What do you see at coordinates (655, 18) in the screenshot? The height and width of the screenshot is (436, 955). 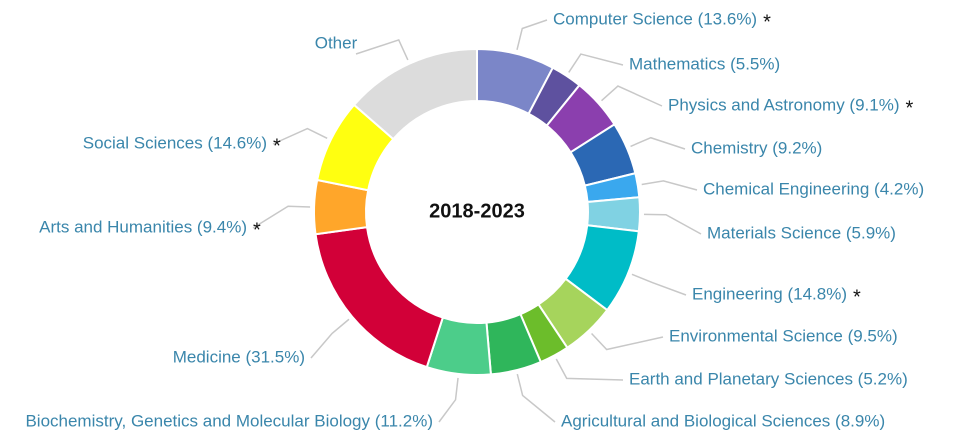 I see `slice-label: Computer Science (13.6%)` at bounding box center [655, 18].